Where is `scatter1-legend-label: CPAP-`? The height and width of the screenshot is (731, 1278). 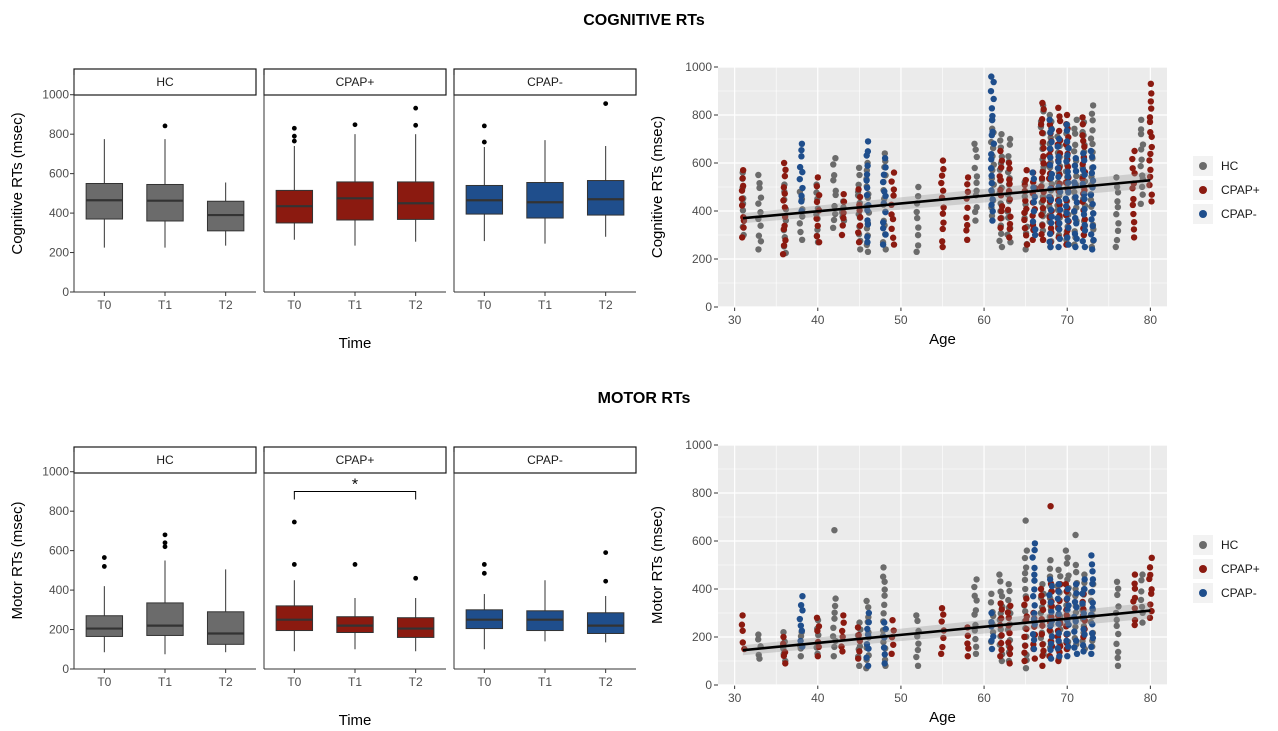
scatter1-legend-label: CPAP- is located at coordinates (1239, 593).